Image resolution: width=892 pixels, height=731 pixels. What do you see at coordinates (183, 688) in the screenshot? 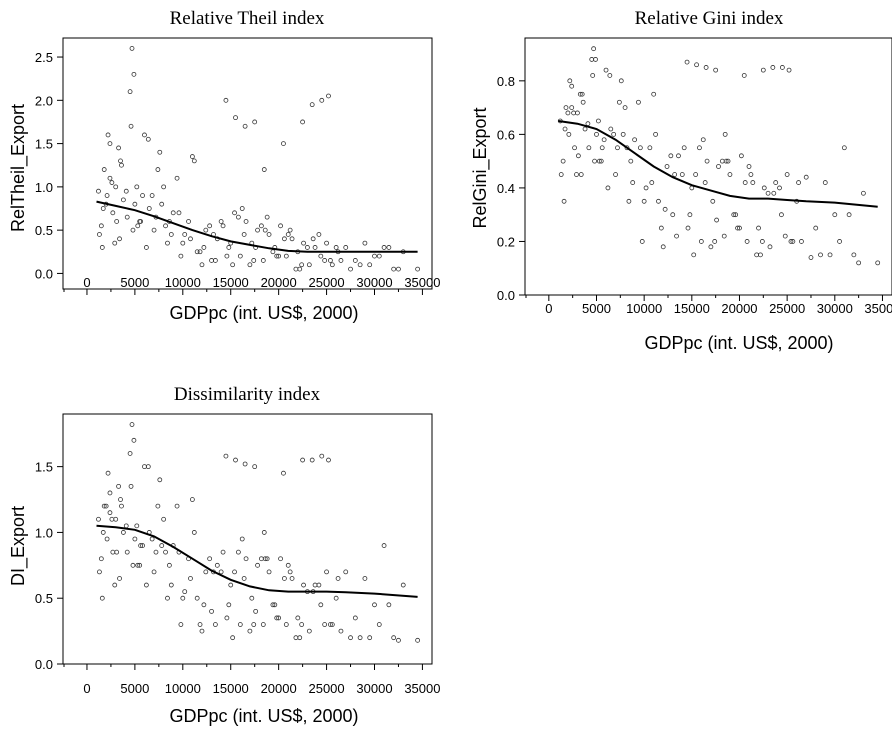
I see `x-tick-label: 10000` at bounding box center [183, 688].